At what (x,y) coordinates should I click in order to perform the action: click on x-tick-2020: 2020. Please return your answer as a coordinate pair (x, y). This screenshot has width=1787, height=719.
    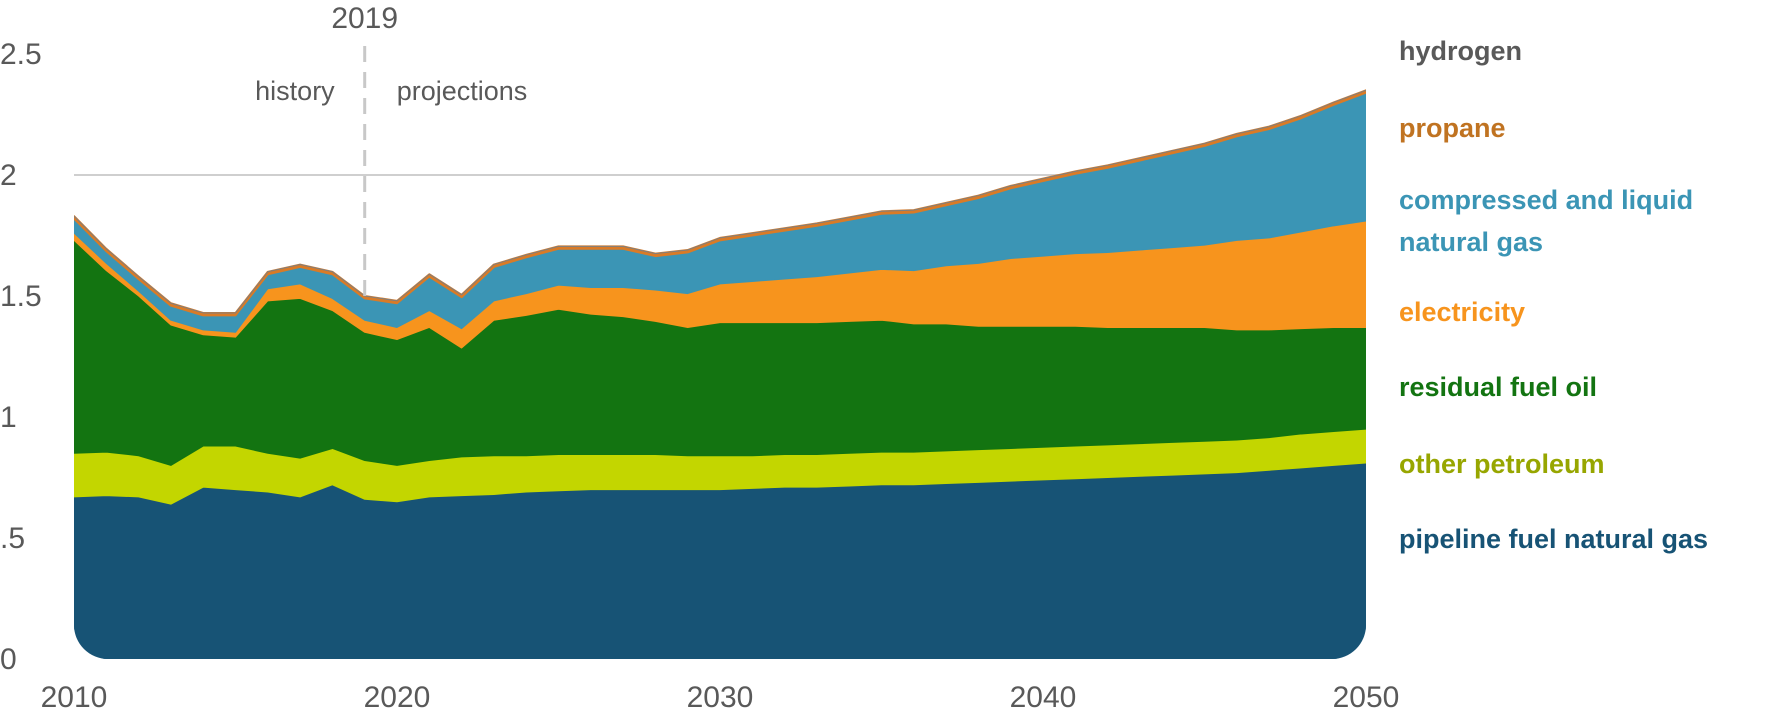
    Looking at the image, I should click on (397, 697).